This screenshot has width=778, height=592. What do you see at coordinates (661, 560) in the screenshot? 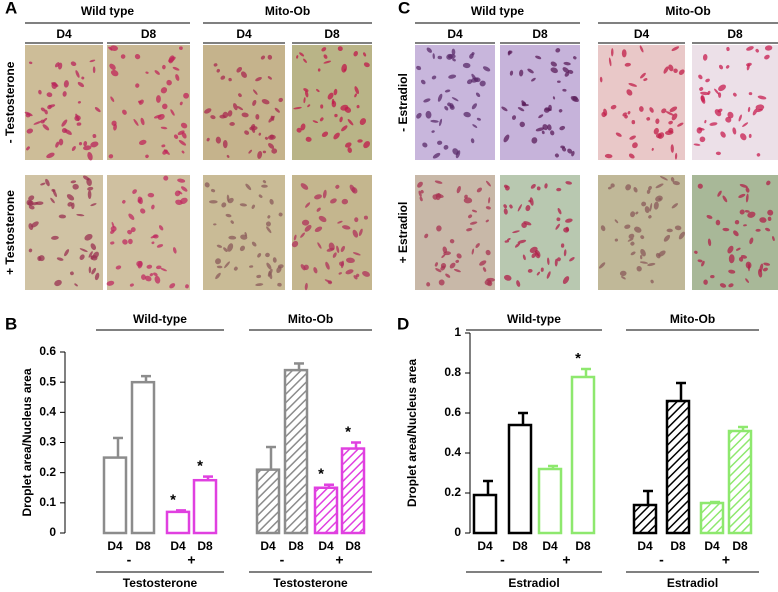
I see `treatment-sign: -` at bounding box center [661, 560].